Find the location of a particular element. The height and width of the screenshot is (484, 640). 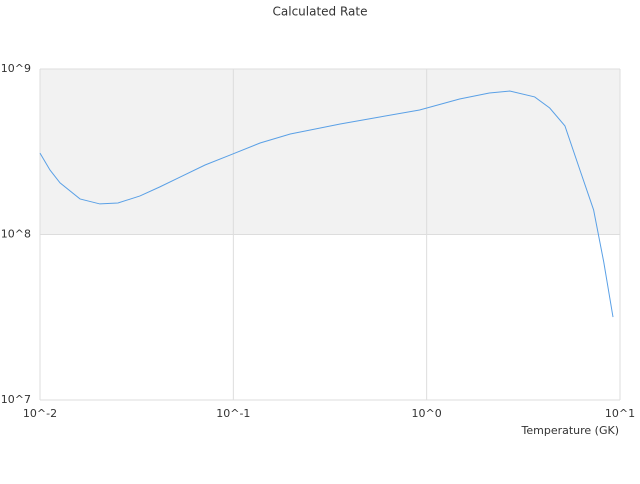

y-tick-label: 10^8 is located at coordinates (16, 234).